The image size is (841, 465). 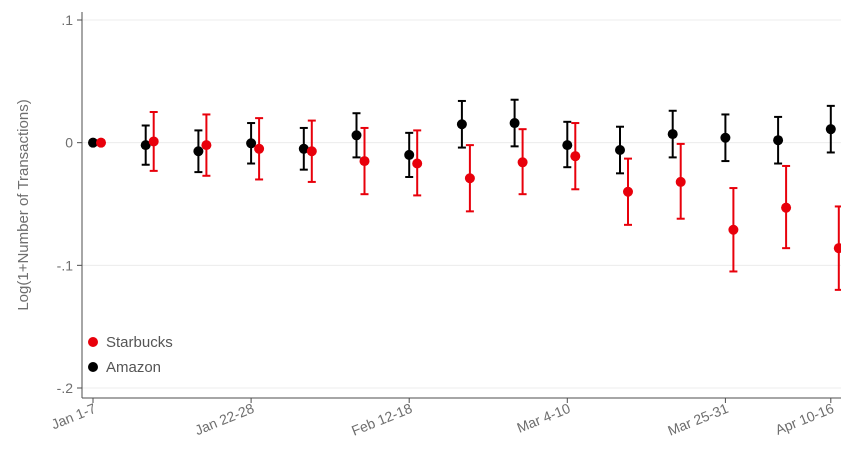 I want to click on x-tick-label: Jan 22-28, so click(x=224, y=419).